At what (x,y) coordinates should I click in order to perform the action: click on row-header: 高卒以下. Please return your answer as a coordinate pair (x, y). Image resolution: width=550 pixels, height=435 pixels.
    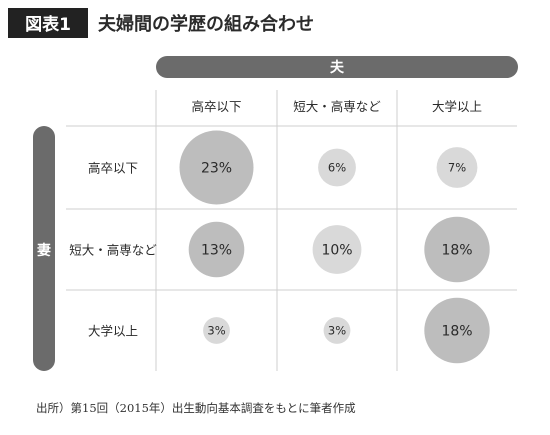
    Looking at the image, I should click on (113, 168).